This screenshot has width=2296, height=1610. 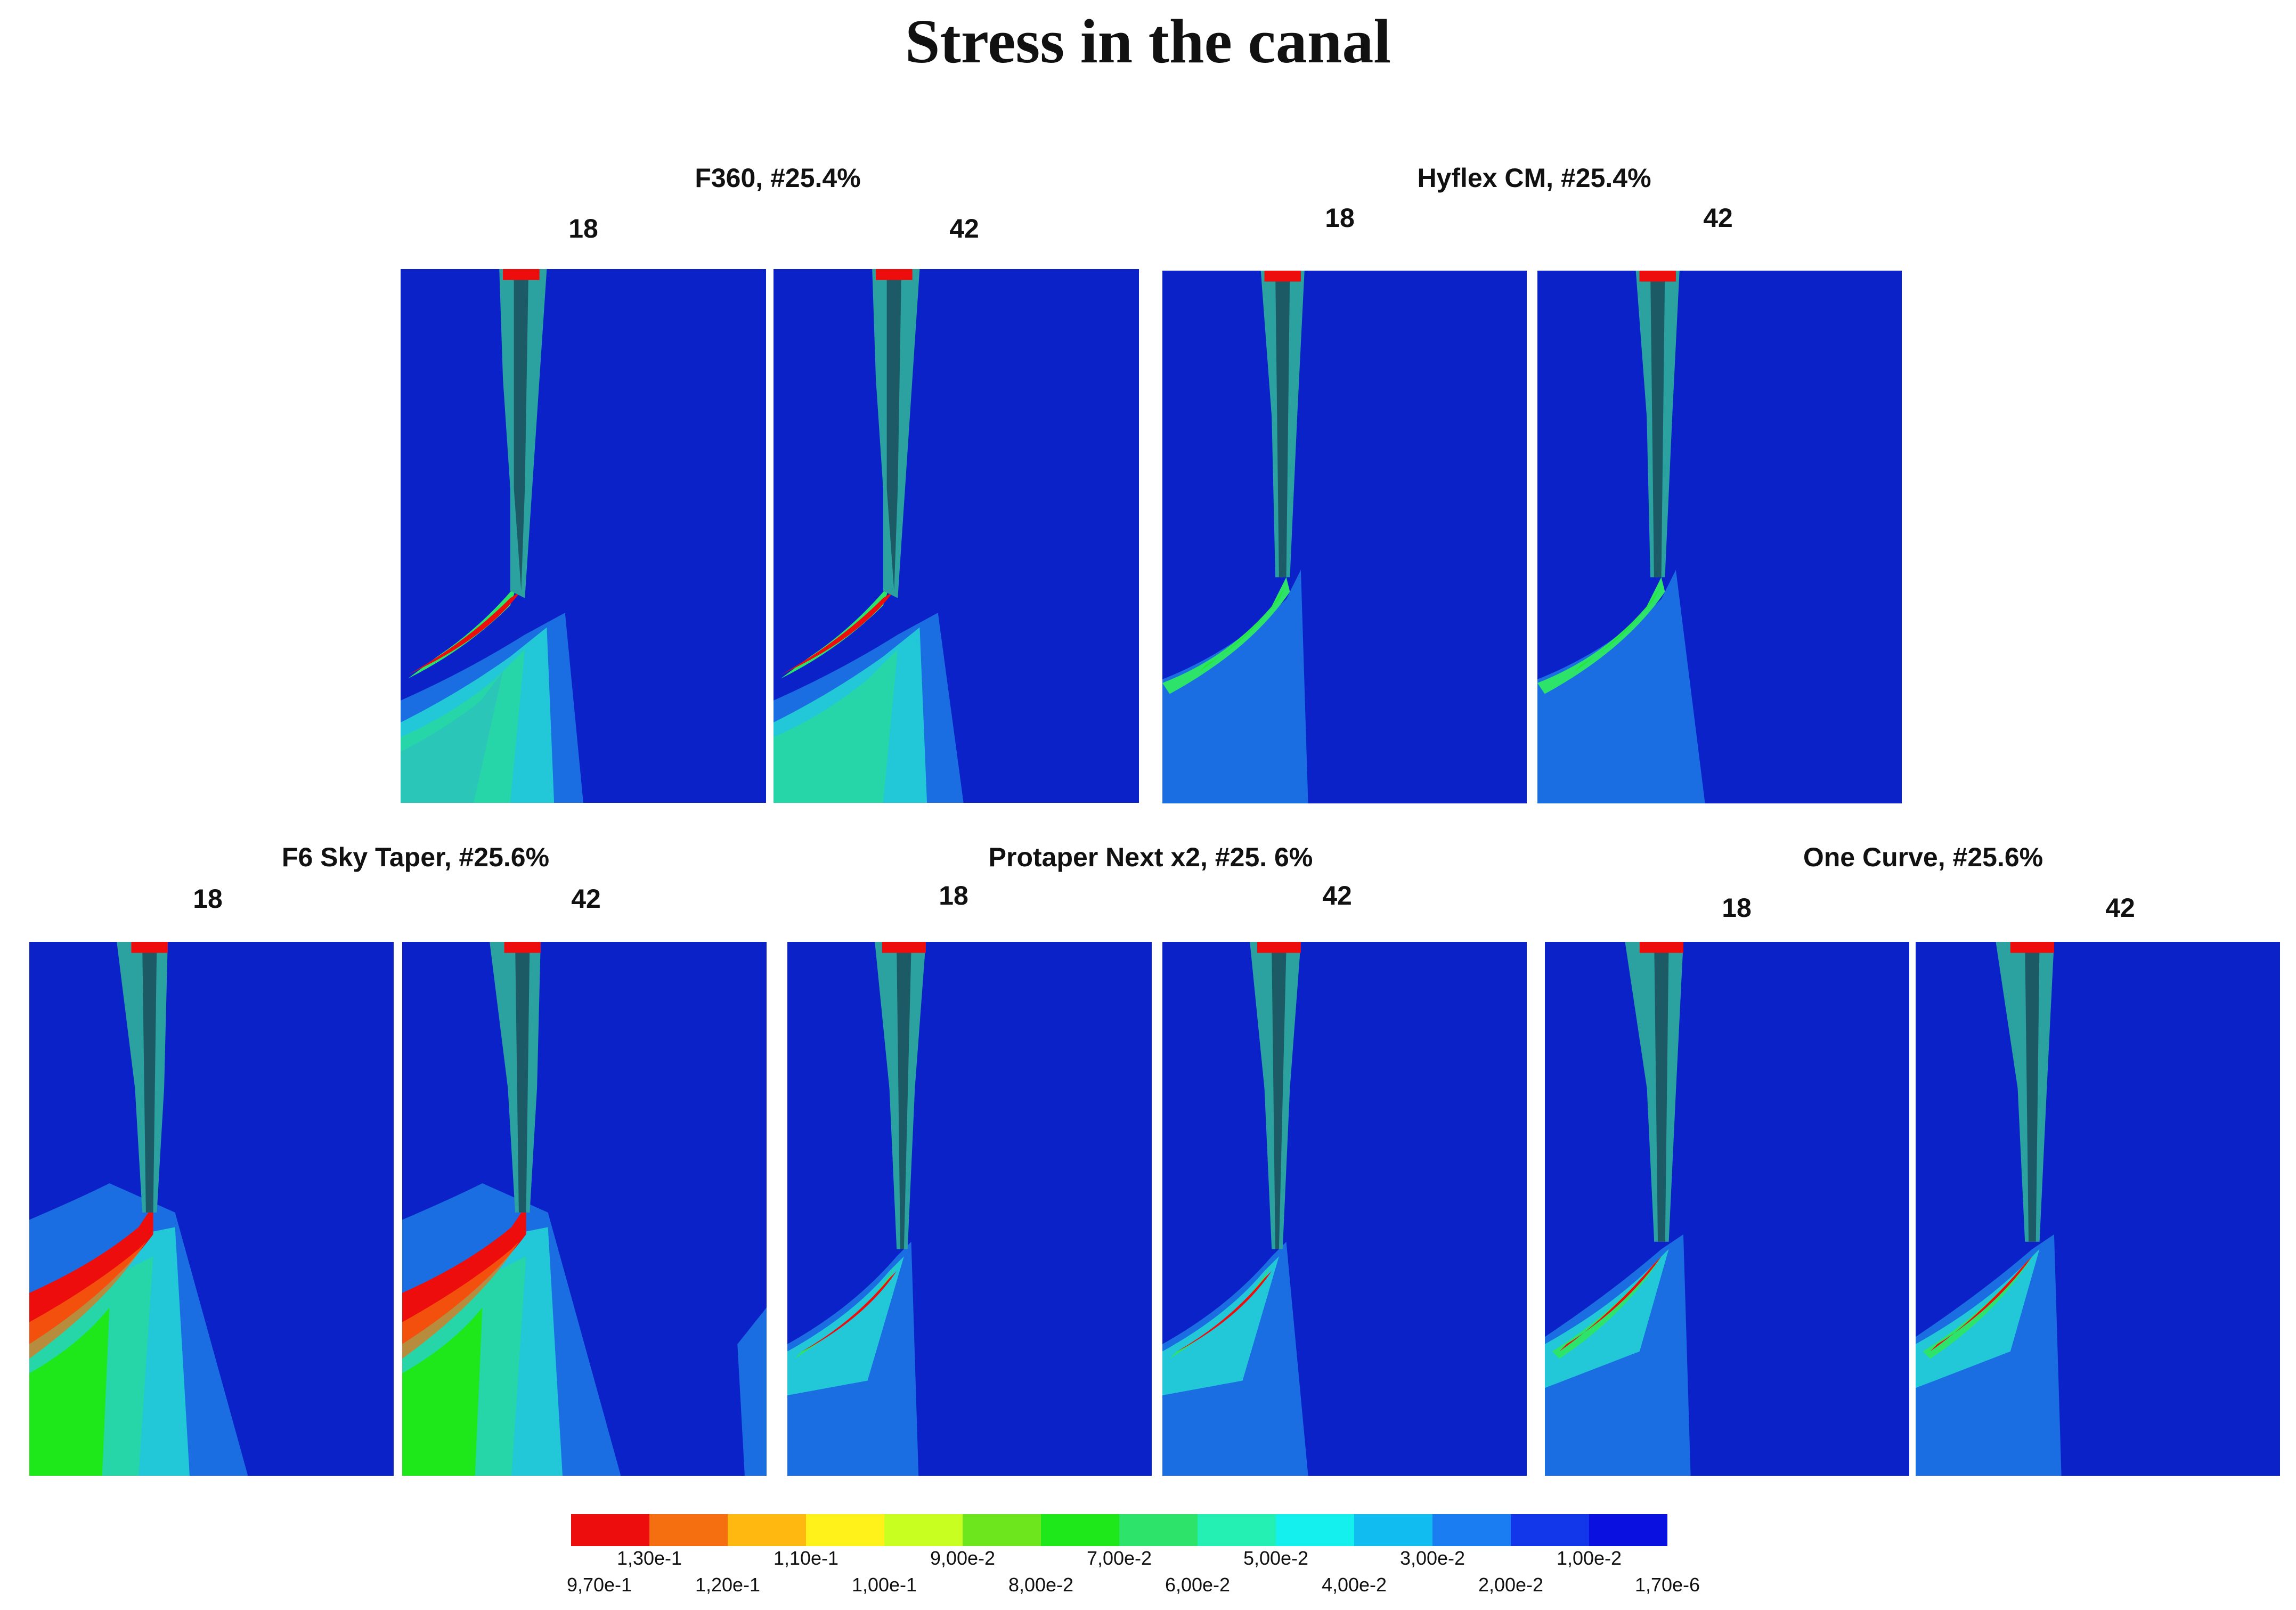 I want to click on figure-title: Stress in the canal, so click(x=1148, y=41).